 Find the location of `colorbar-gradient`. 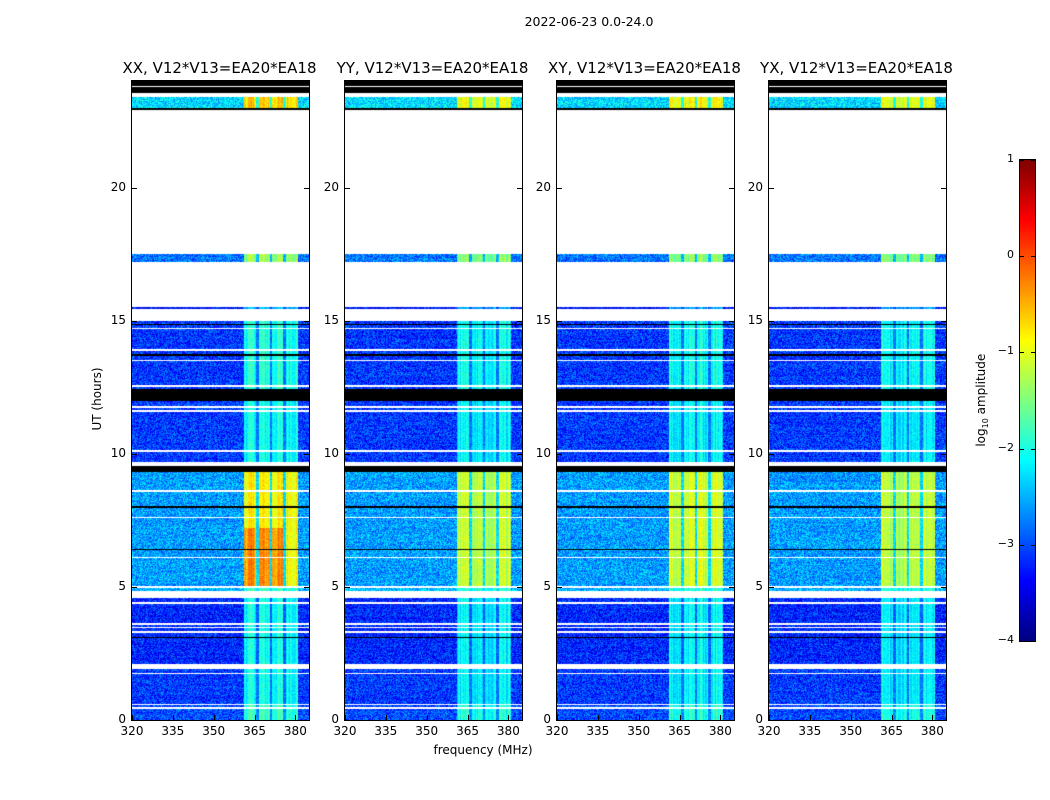

colorbar-gradient is located at coordinates (1027, 400).